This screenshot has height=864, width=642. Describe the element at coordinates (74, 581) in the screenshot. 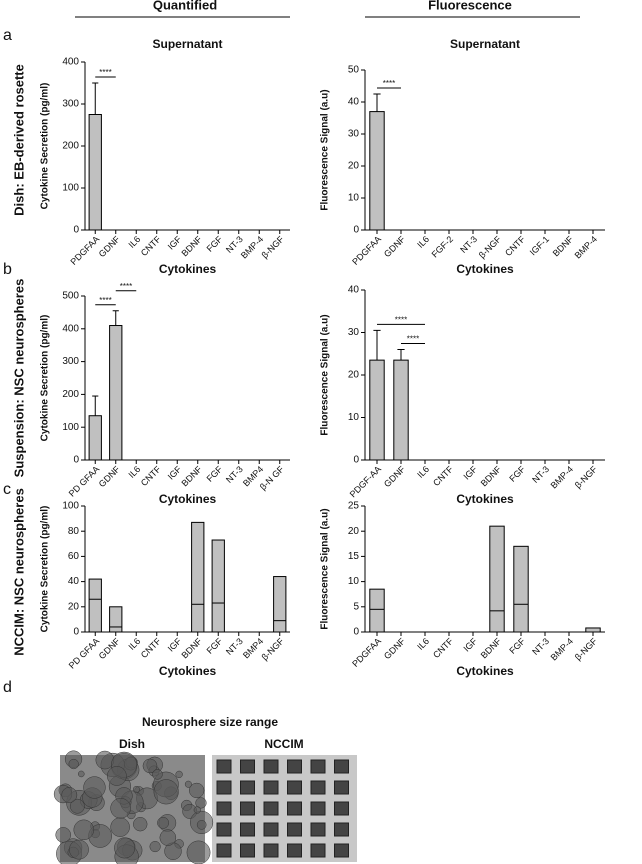

I see `y-tick-label: 40` at that location.